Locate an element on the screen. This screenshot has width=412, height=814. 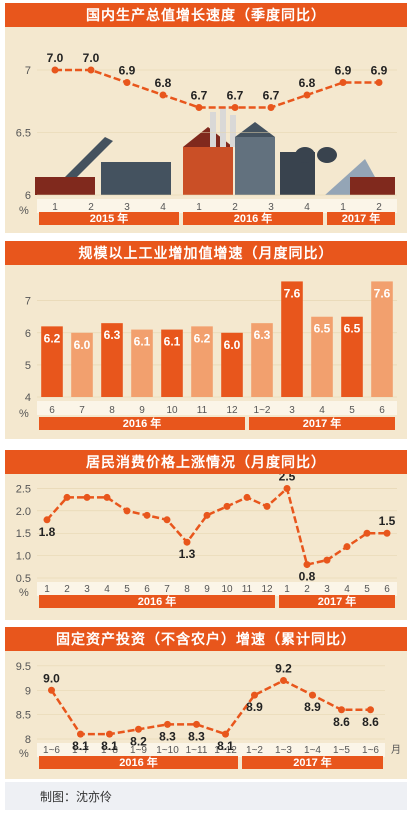
data-value-label: 9.0 is located at coordinates (51, 678).